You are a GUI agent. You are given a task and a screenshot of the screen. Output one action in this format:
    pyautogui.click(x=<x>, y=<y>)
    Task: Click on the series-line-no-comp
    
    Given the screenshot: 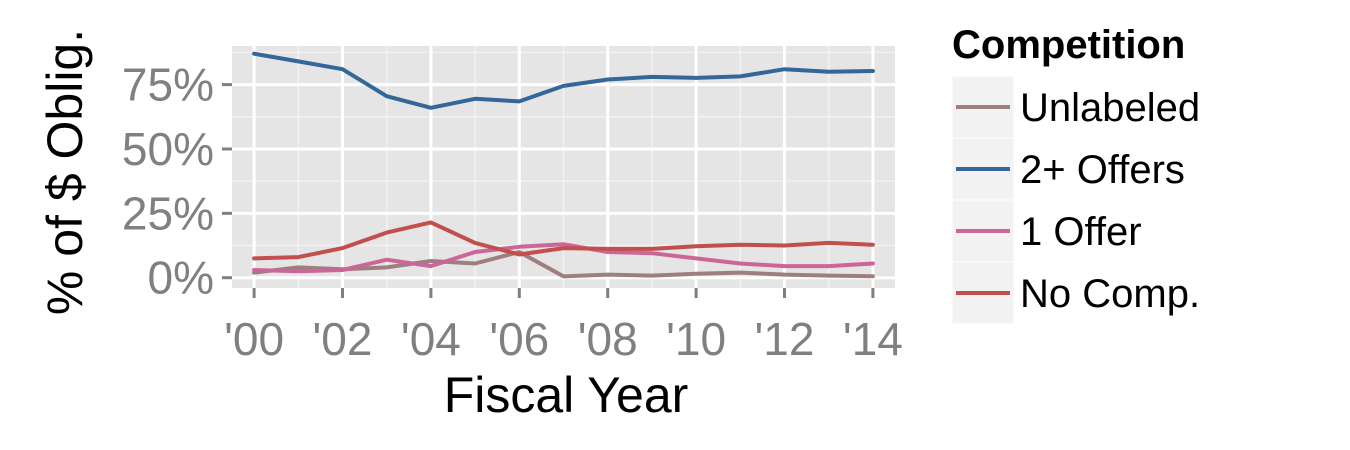 What is the action you would take?
    pyautogui.click(x=563, y=240)
    